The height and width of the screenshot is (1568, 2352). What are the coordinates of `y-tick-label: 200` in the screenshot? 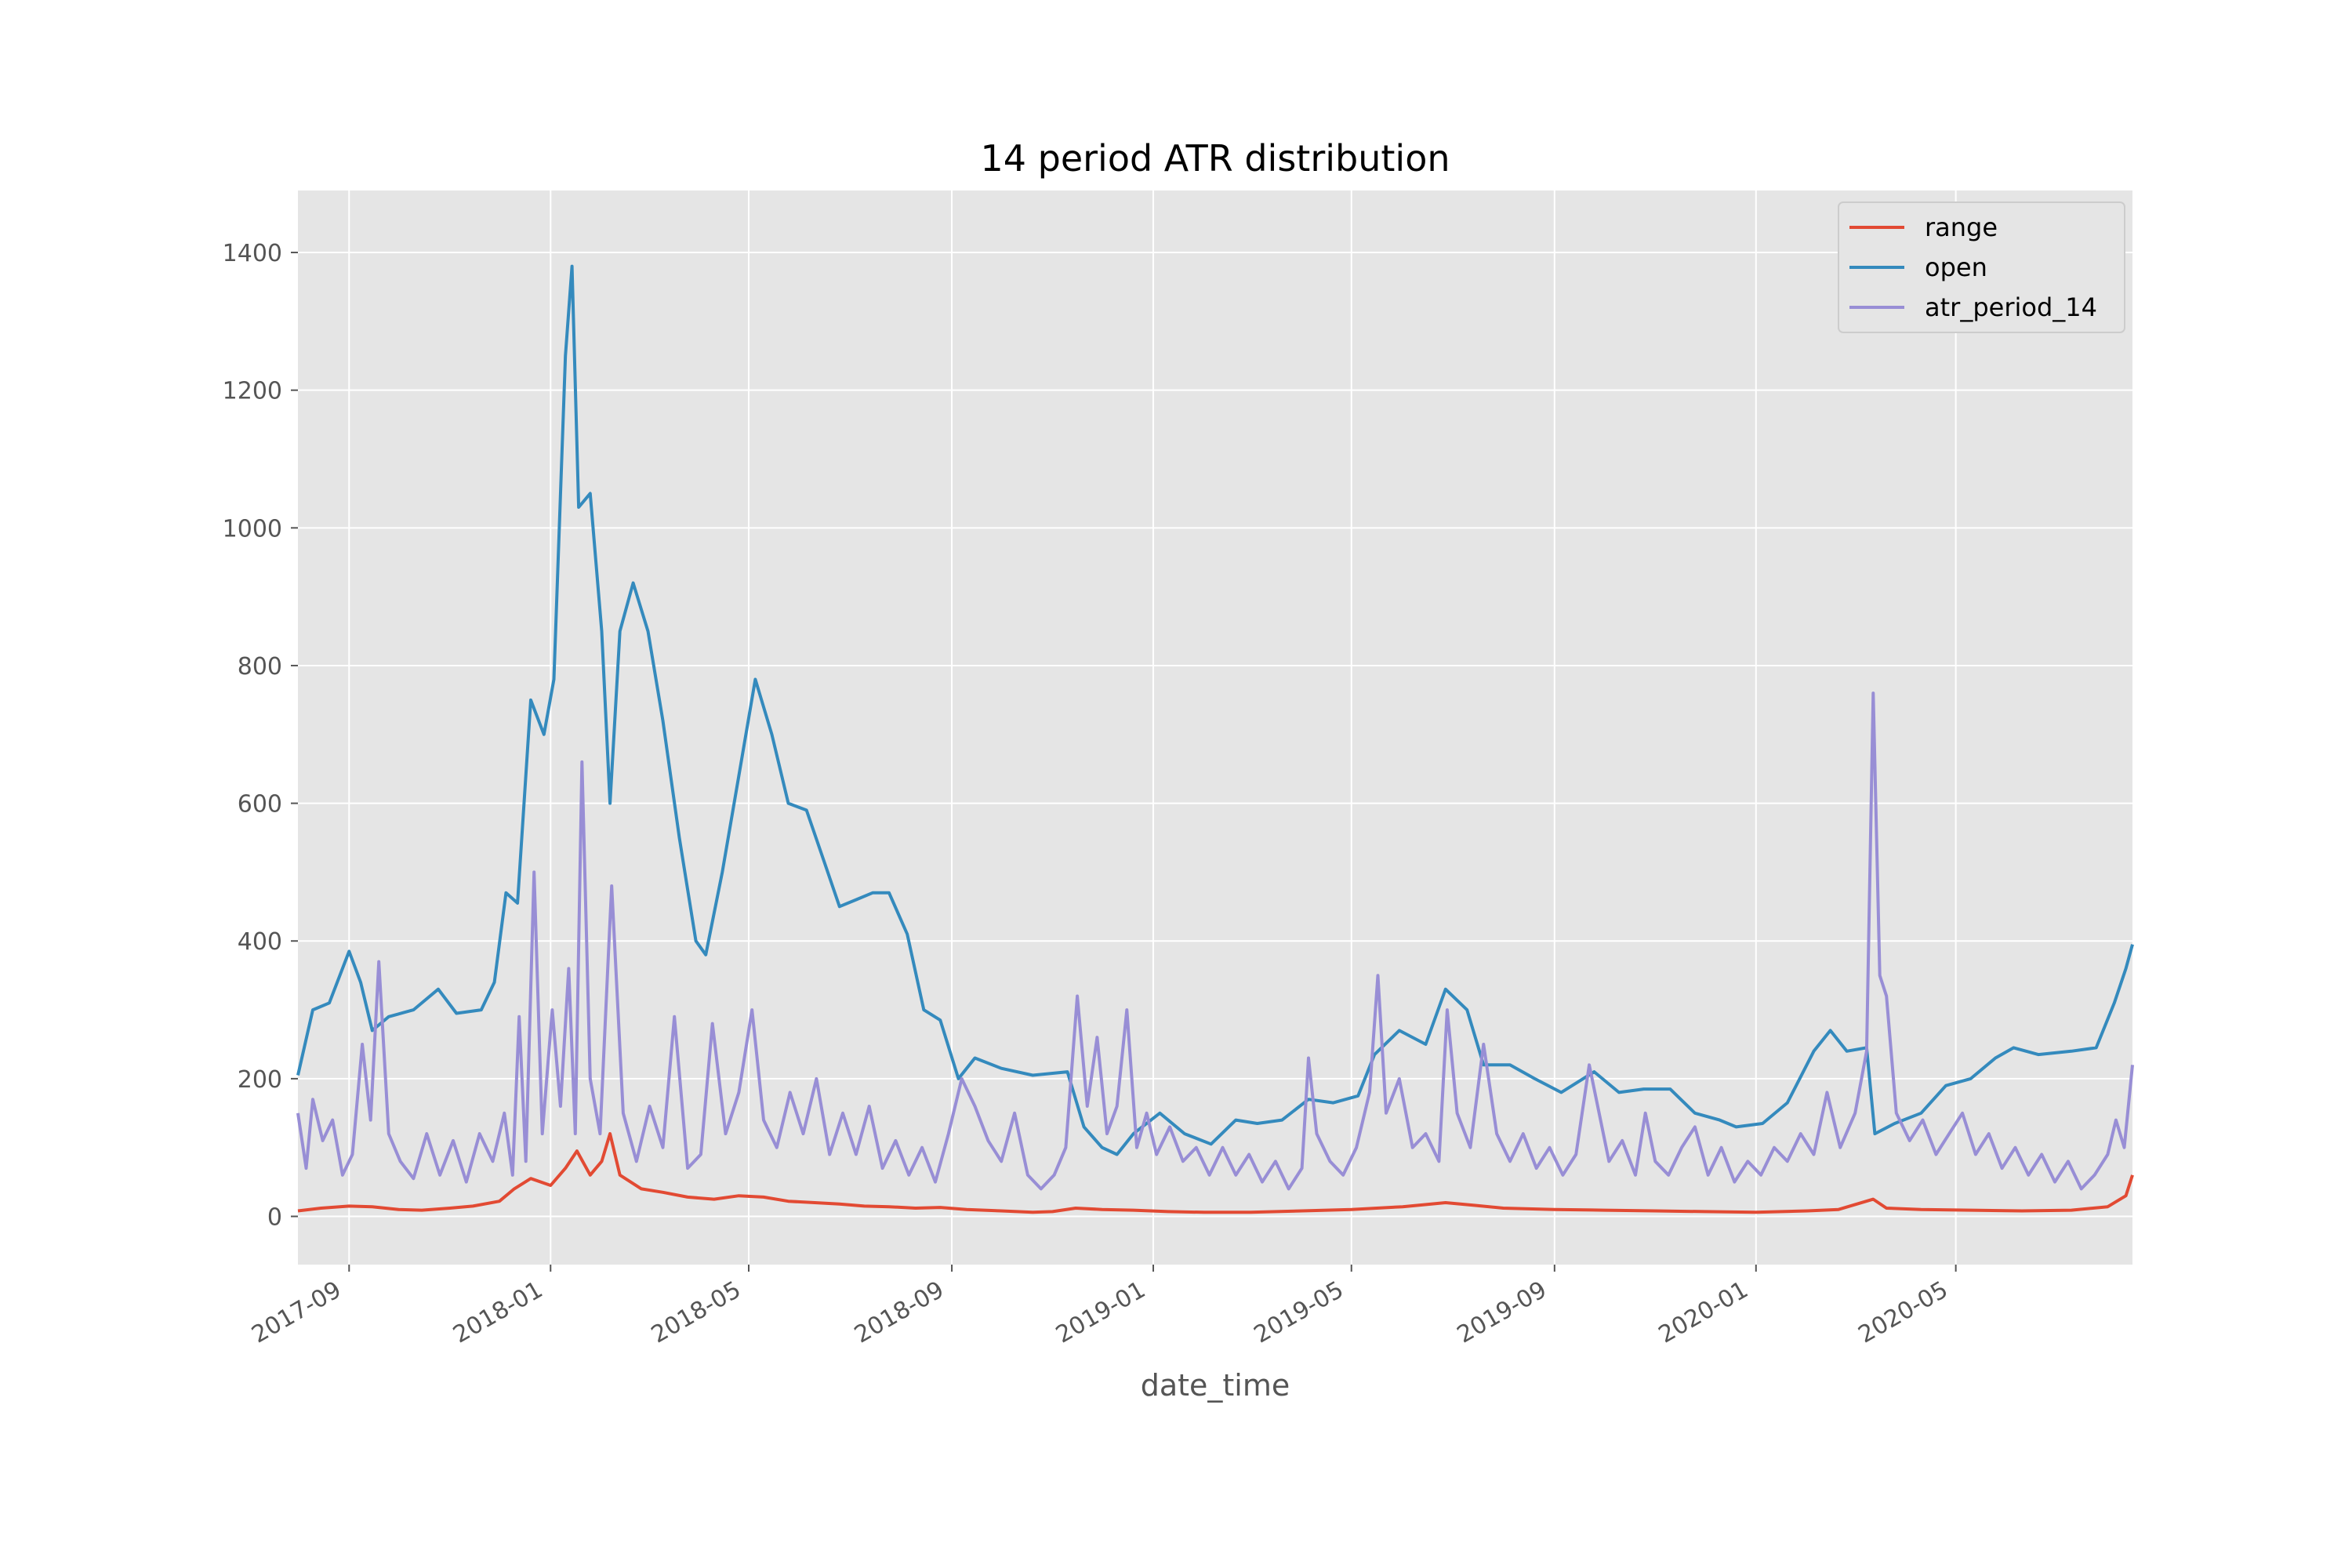 It's located at (260, 1080).